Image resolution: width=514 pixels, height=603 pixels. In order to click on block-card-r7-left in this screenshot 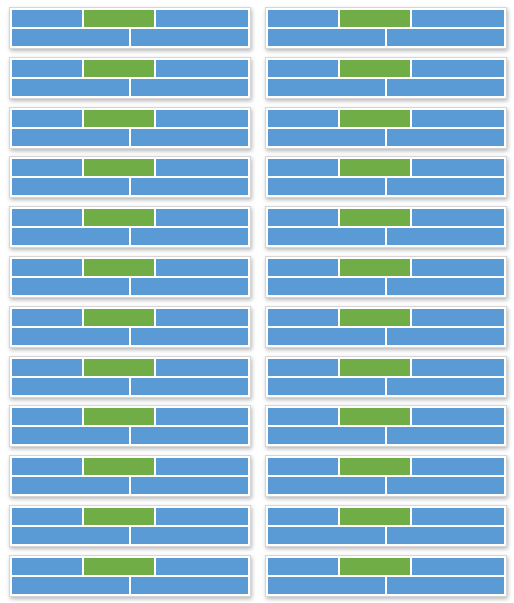, I will do `click(130, 327)`.